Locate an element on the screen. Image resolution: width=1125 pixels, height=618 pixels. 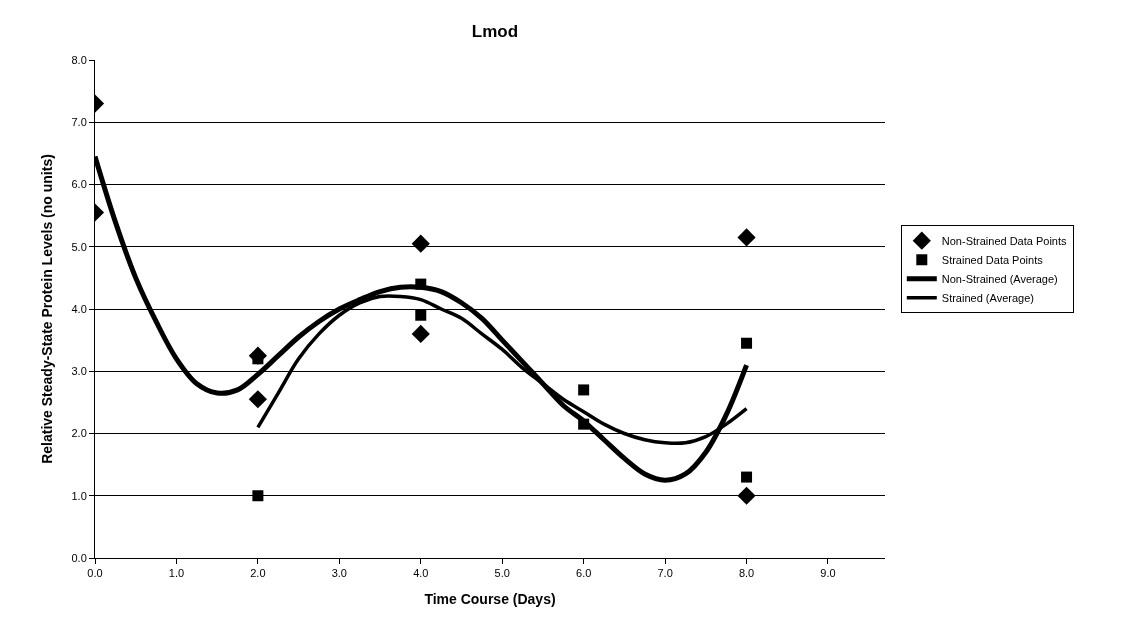
legend-label: Strained Data Points is located at coordinates (992, 259).